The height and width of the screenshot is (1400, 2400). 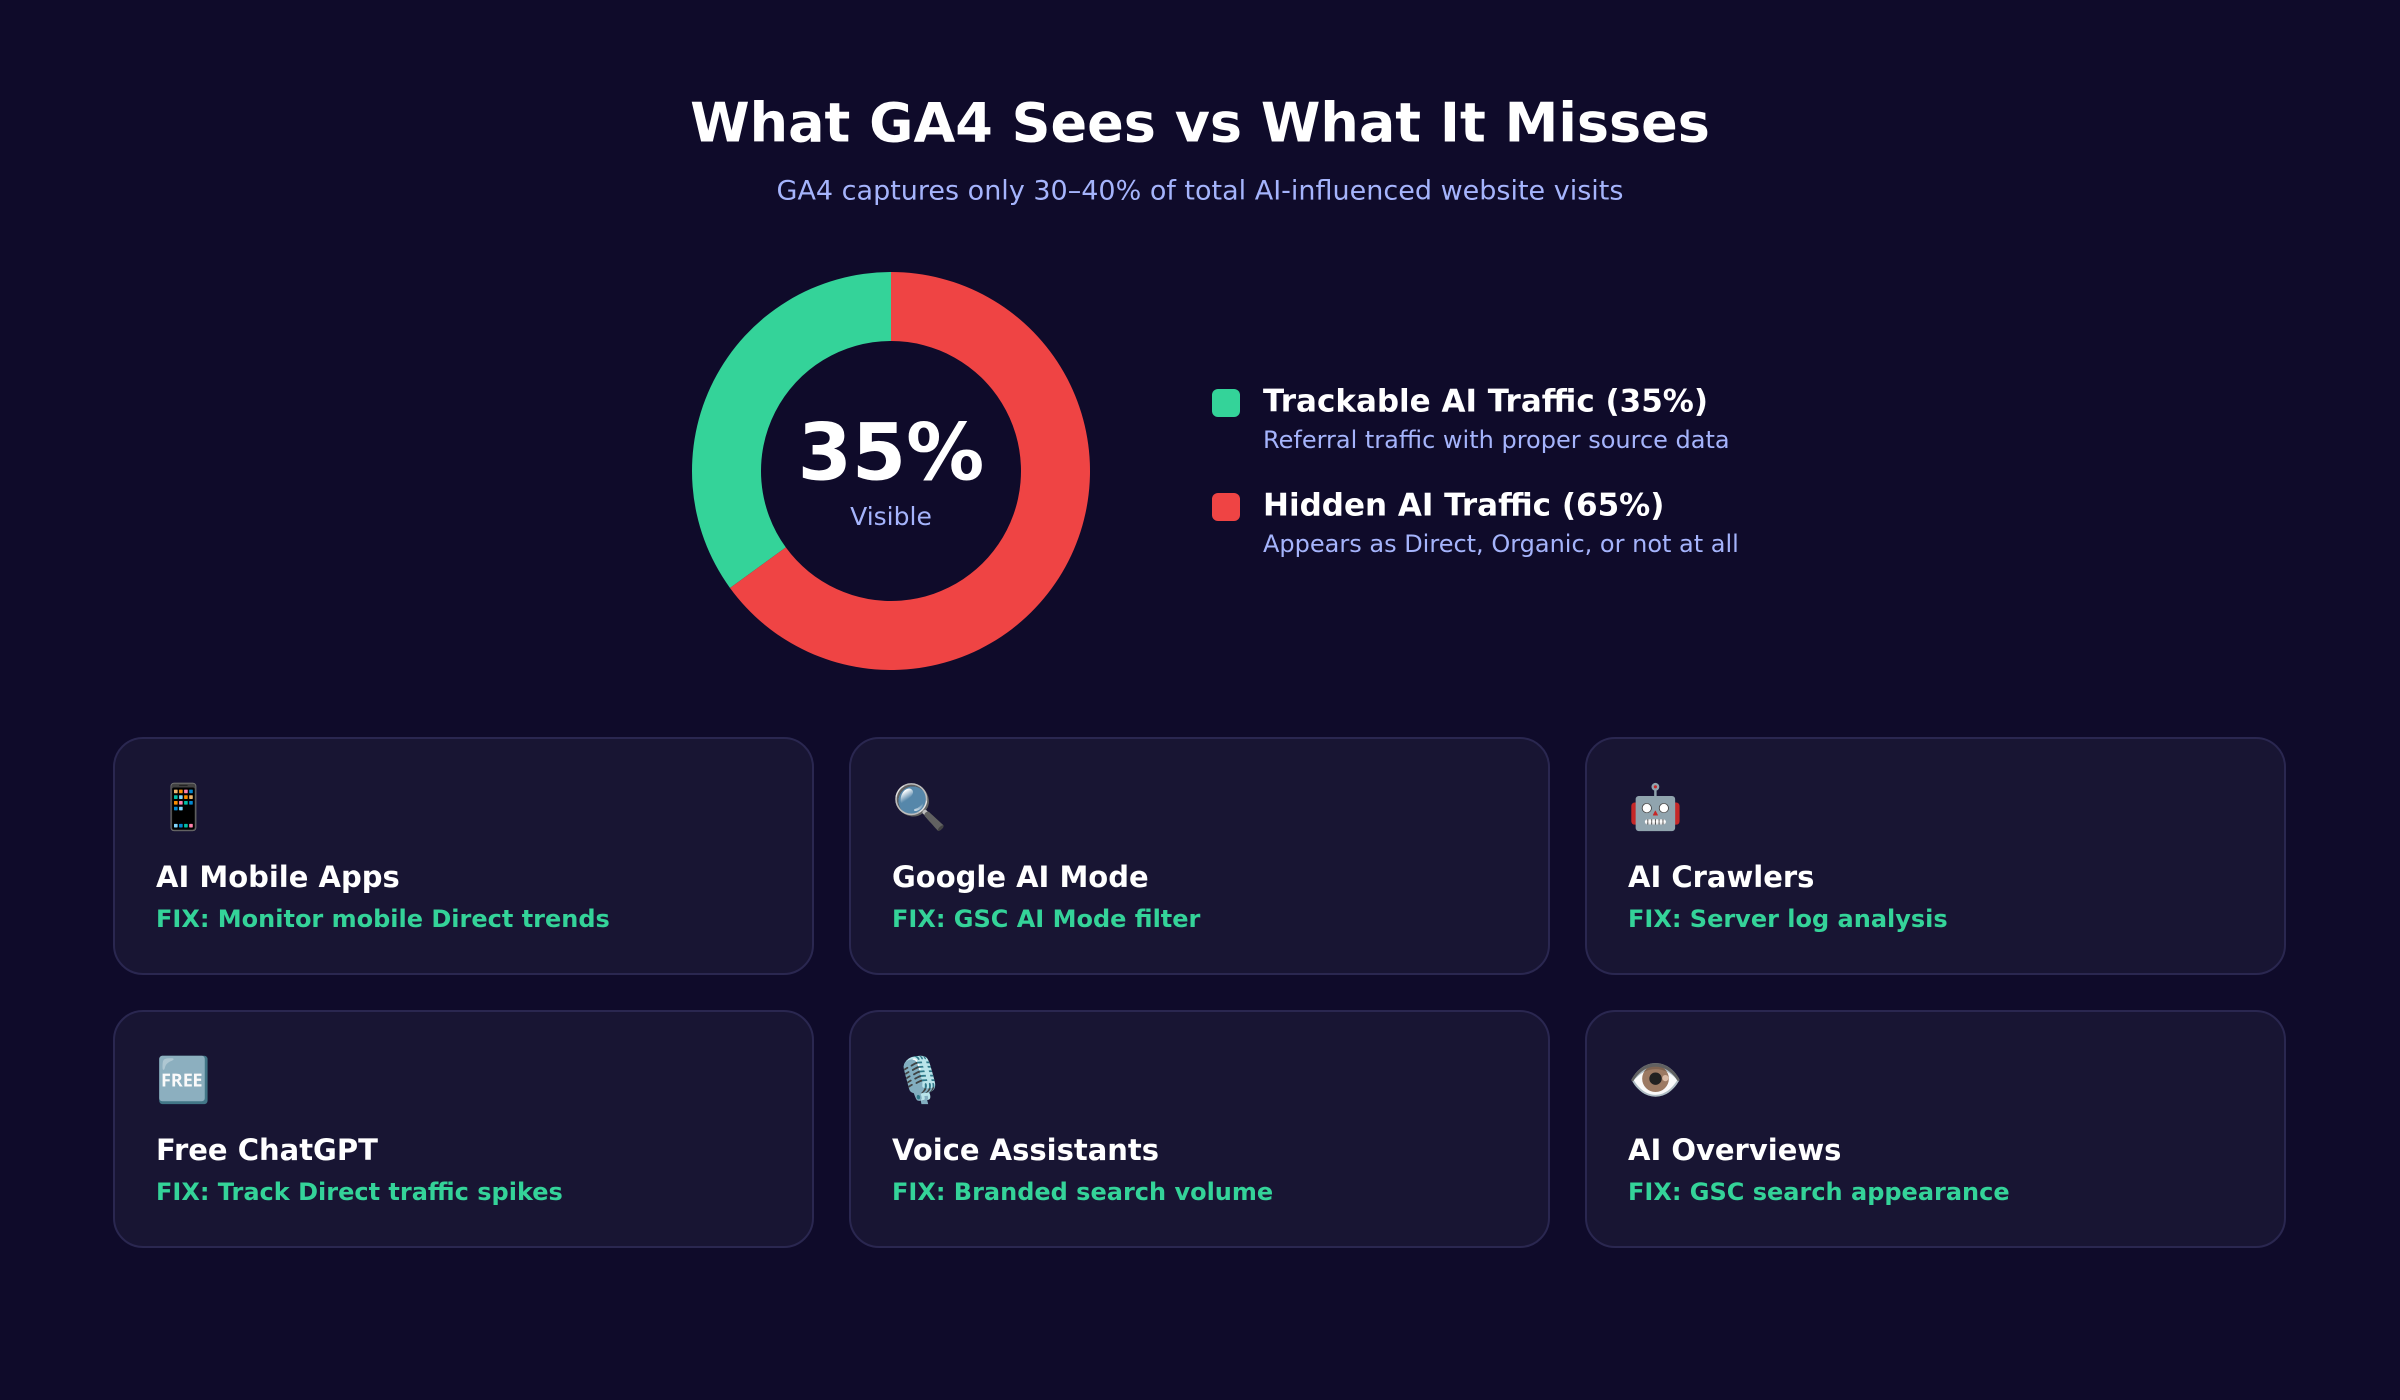 I want to click on card-fix: FIX: Branded search volume, so click(x=1083, y=1192).